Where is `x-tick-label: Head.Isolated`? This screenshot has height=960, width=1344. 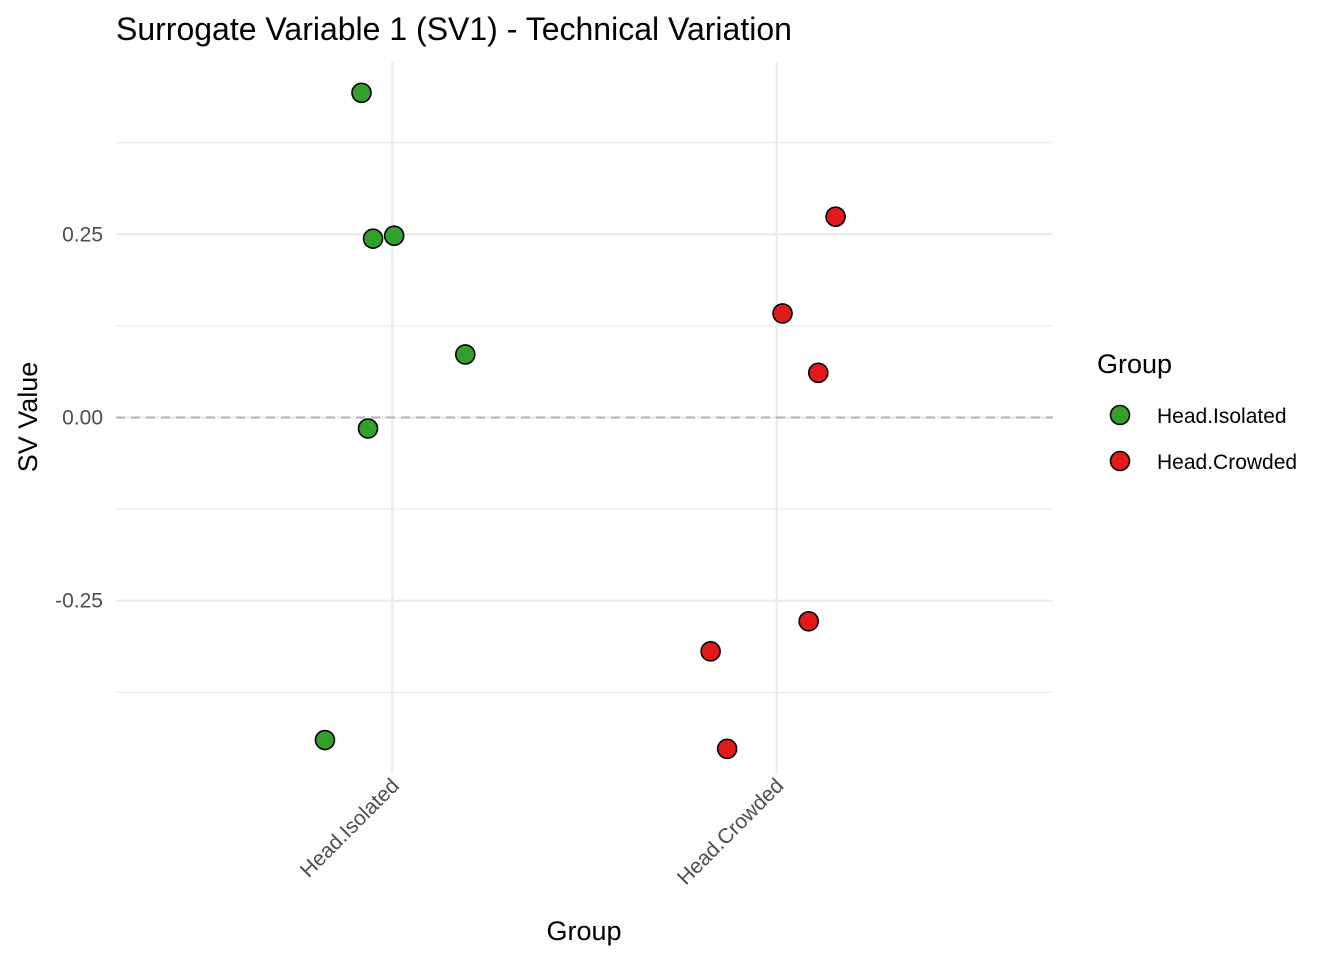
x-tick-label: Head.Isolated is located at coordinates (350, 828).